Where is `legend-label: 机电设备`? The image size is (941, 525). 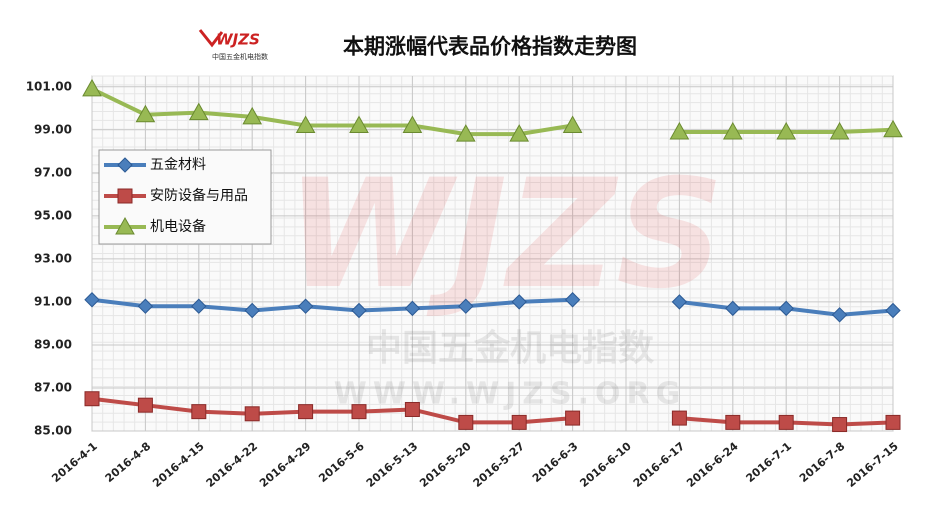 legend-label: 机电设备 is located at coordinates (178, 226).